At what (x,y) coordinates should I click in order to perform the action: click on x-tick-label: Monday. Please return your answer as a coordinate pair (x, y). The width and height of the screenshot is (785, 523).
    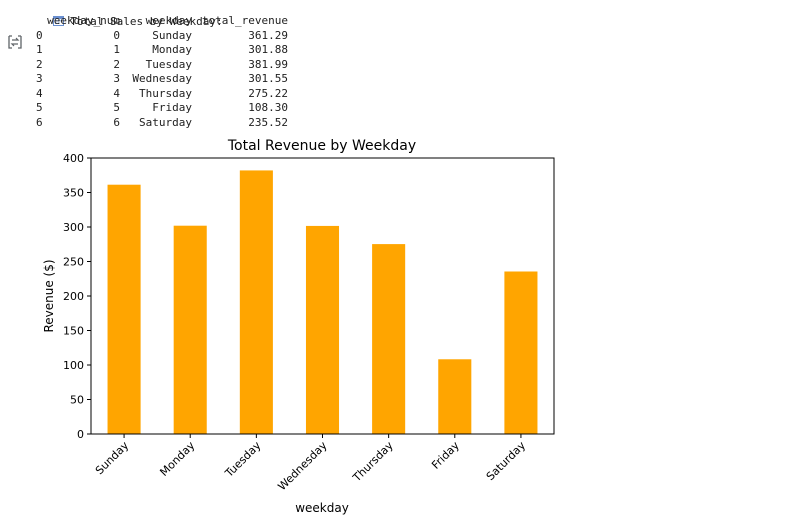
    Looking at the image, I should click on (177, 459).